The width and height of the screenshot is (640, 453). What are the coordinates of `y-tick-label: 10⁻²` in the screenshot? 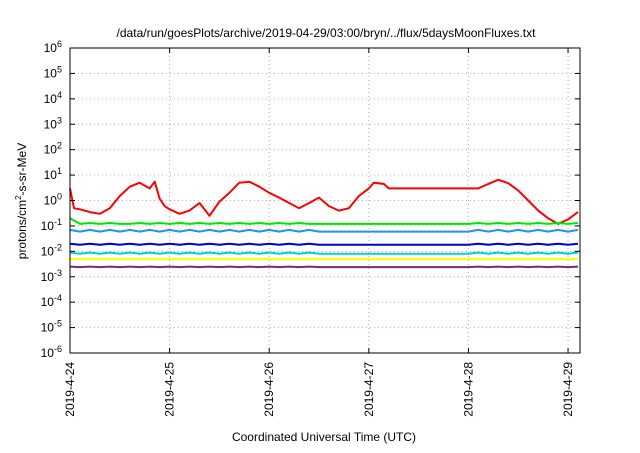 It's located at (51, 250).